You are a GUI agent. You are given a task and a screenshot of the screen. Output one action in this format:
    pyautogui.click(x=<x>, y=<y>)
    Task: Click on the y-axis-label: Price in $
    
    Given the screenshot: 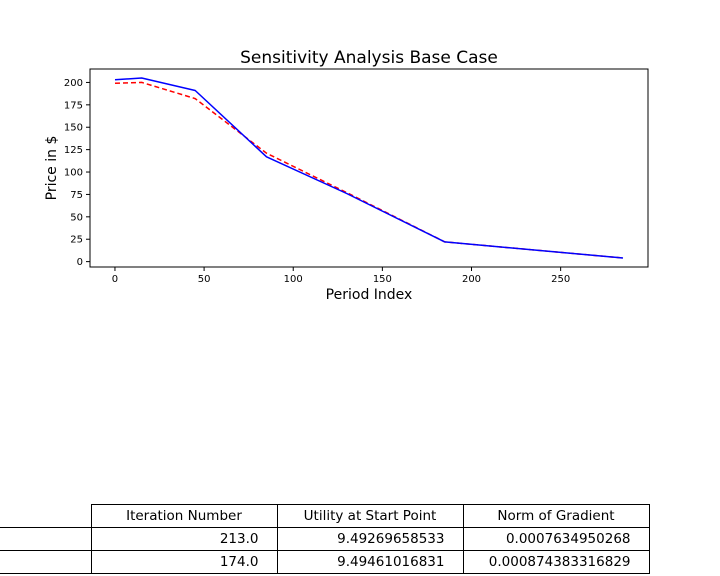 What is the action you would take?
    pyautogui.click(x=52, y=168)
    